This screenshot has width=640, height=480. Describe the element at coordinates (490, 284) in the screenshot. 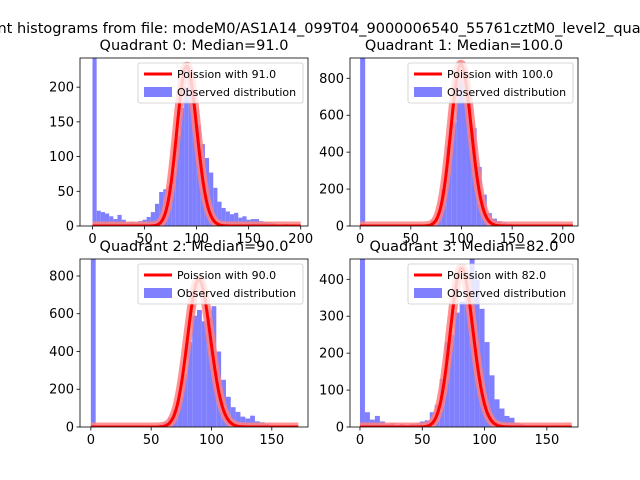

I see `legend: Poission with 82.0 Observed distribution` at that location.